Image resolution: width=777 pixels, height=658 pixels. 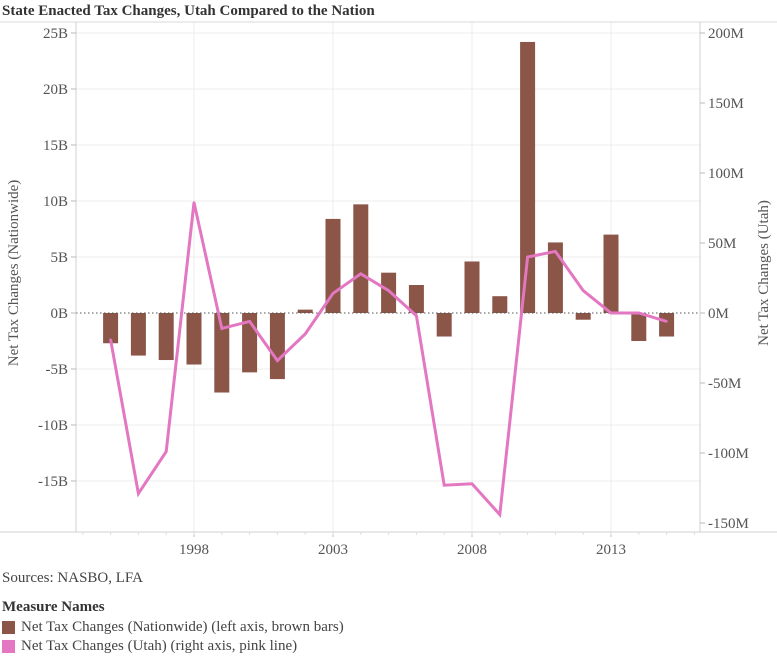 What do you see at coordinates (555, 277) in the screenshot?
I see `bar-2011` at bounding box center [555, 277].